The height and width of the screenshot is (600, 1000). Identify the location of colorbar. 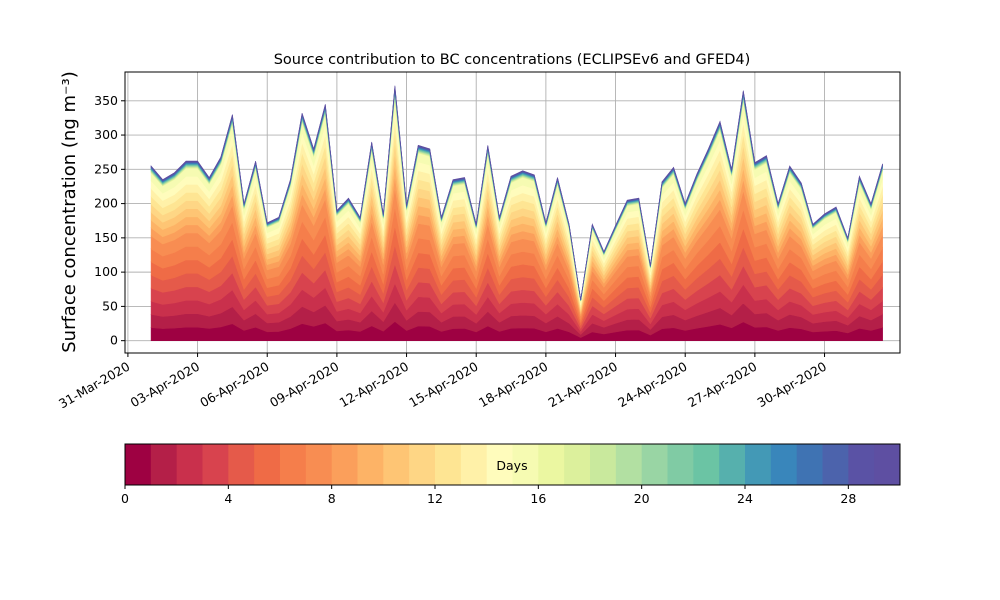
(513, 464).